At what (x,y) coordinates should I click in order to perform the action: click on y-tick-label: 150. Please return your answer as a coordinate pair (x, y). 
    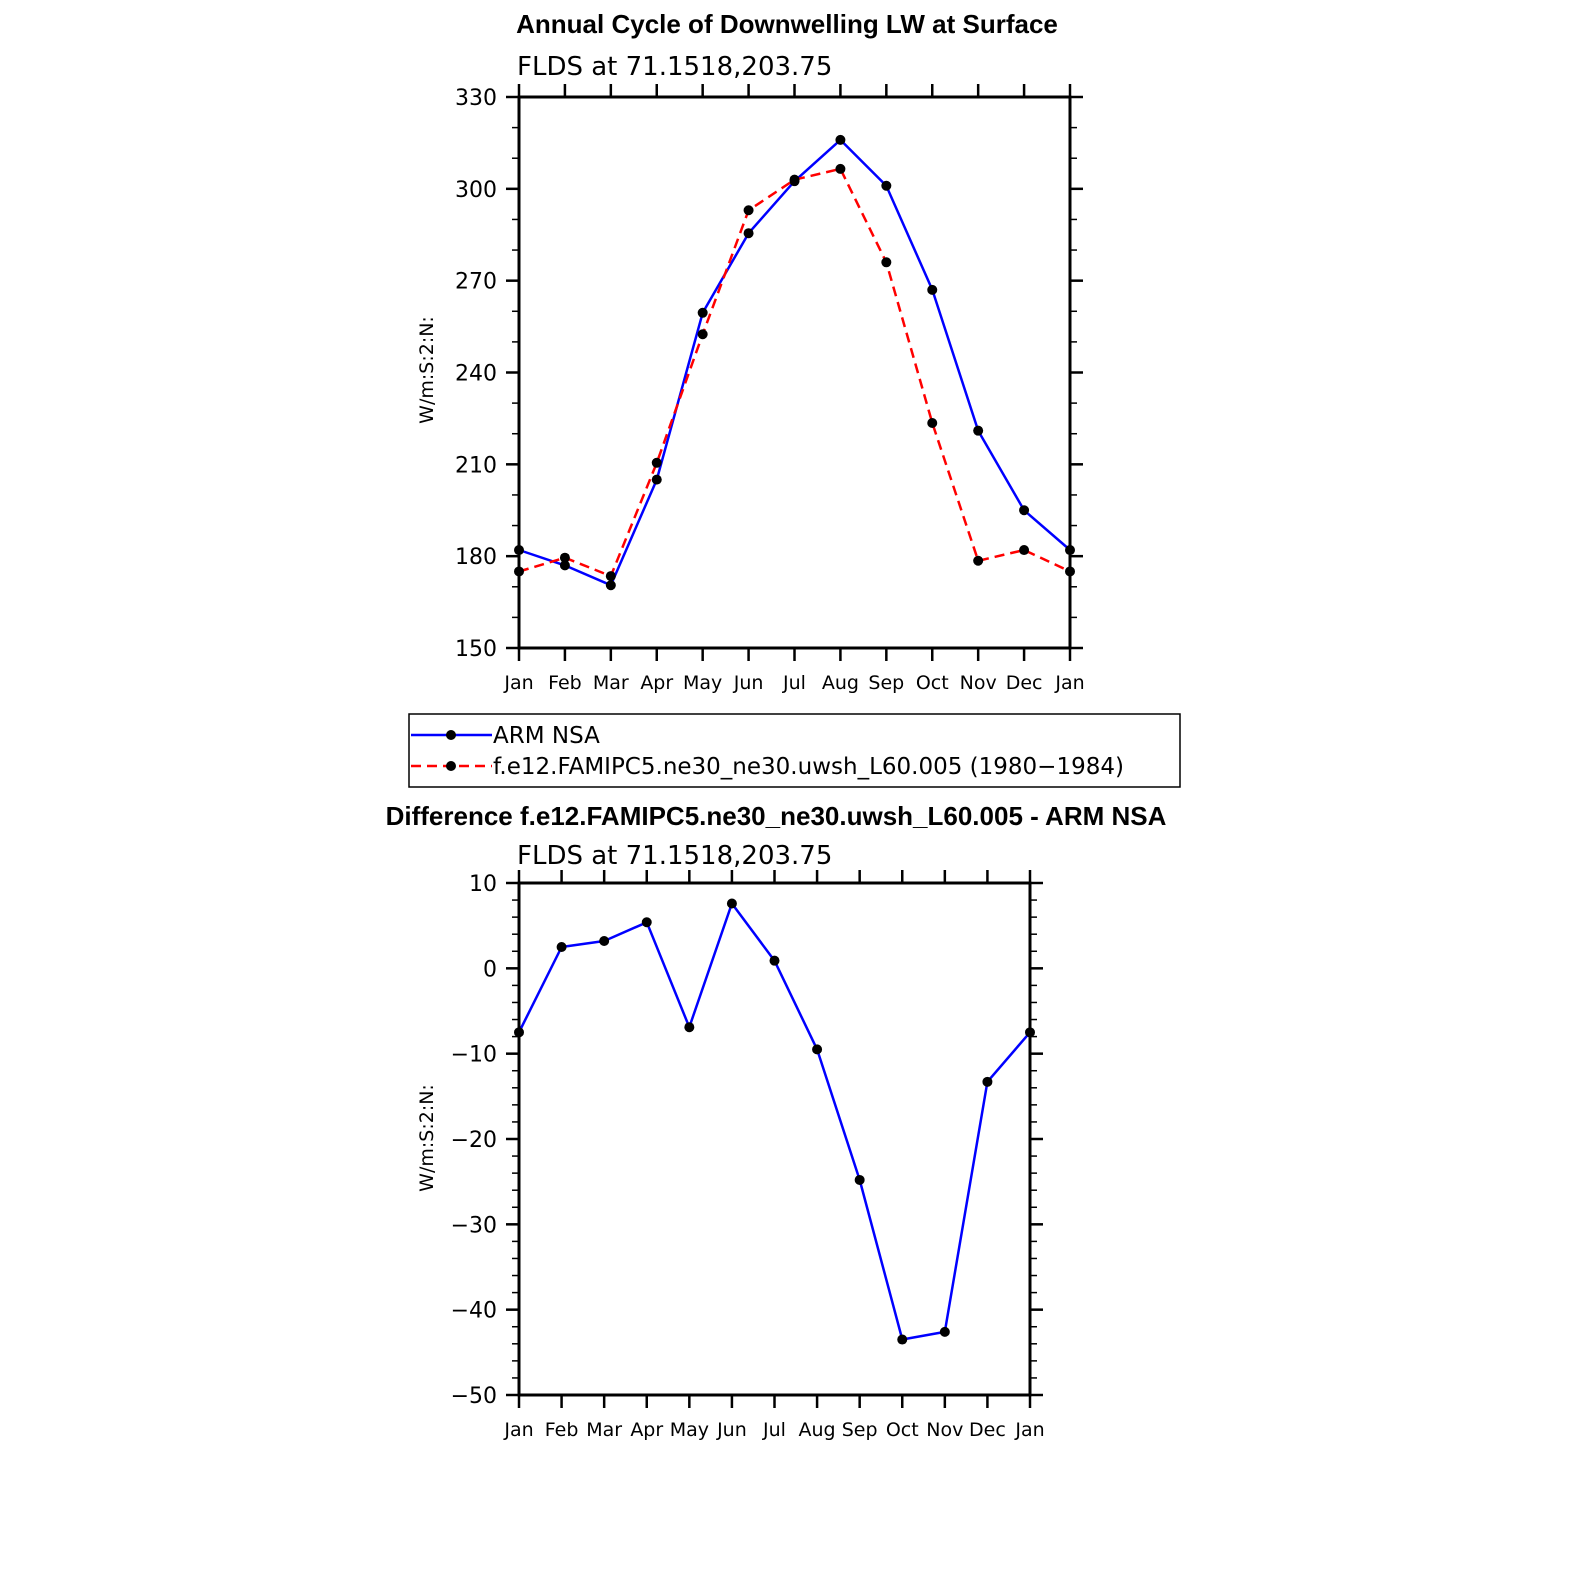
    Looking at the image, I should click on (476, 649).